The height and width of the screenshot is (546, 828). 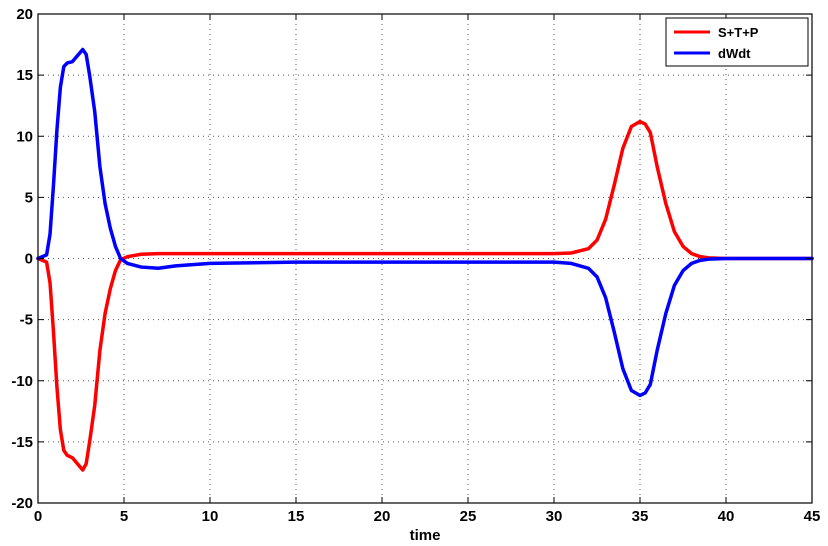 What do you see at coordinates (734, 53) in the screenshot?
I see `legend-label-series-1: dWdt` at bounding box center [734, 53].